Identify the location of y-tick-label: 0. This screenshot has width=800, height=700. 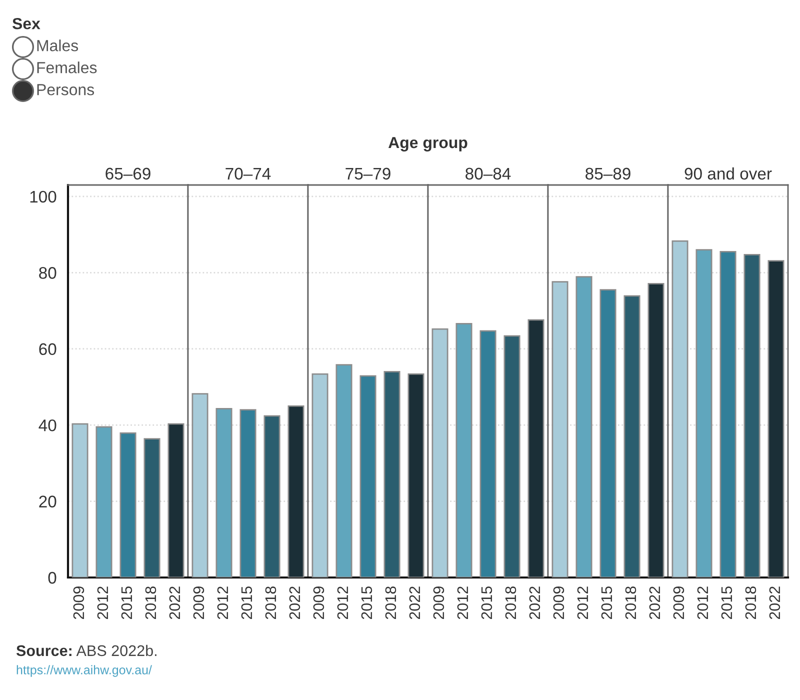
(52, 578).